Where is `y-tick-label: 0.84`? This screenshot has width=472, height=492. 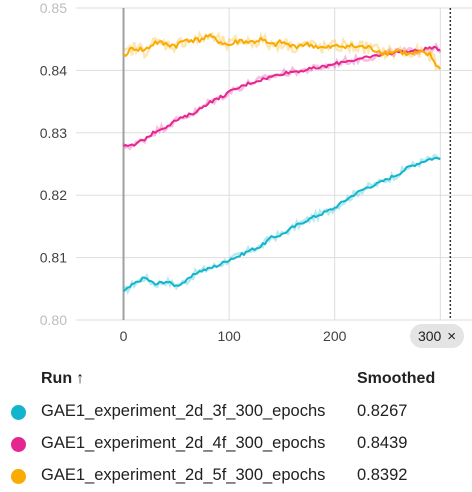 y-tick-label: 0.84 is located at coordinates (53, 70).